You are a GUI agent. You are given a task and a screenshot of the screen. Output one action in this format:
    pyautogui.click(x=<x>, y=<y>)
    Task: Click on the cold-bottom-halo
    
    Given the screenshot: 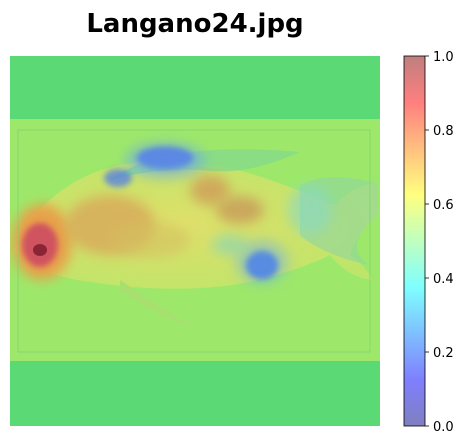 What is the action you would take?
    pyautogui.click(x=262, y=262)
    